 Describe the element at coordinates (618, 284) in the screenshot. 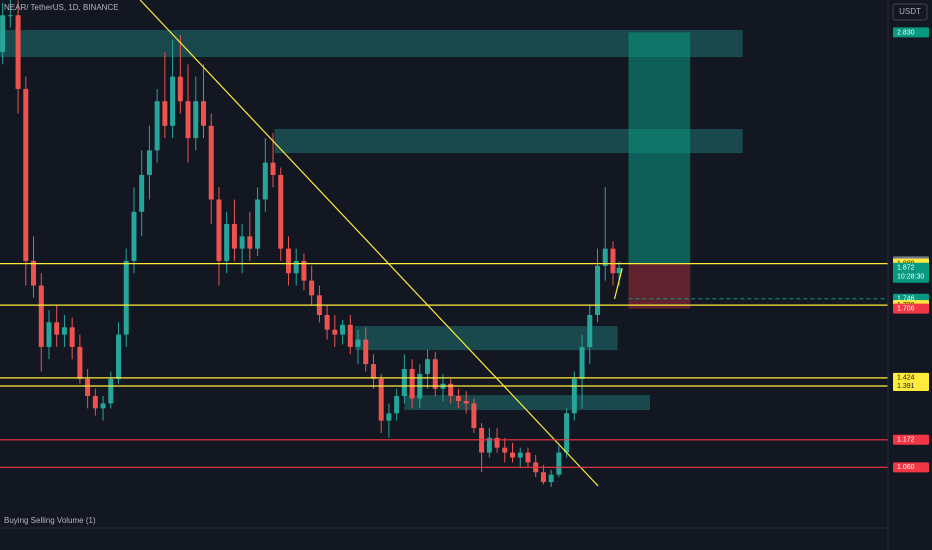

I see `trend-line` at that location.